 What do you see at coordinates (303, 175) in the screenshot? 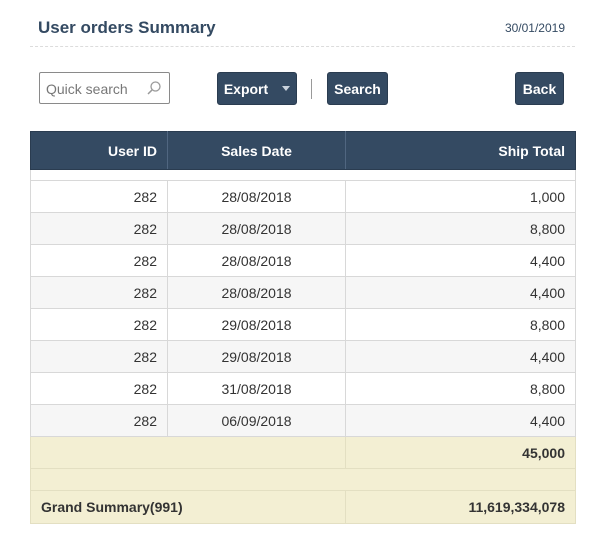
I see `table-spacer` at bounding box center [303, 175].